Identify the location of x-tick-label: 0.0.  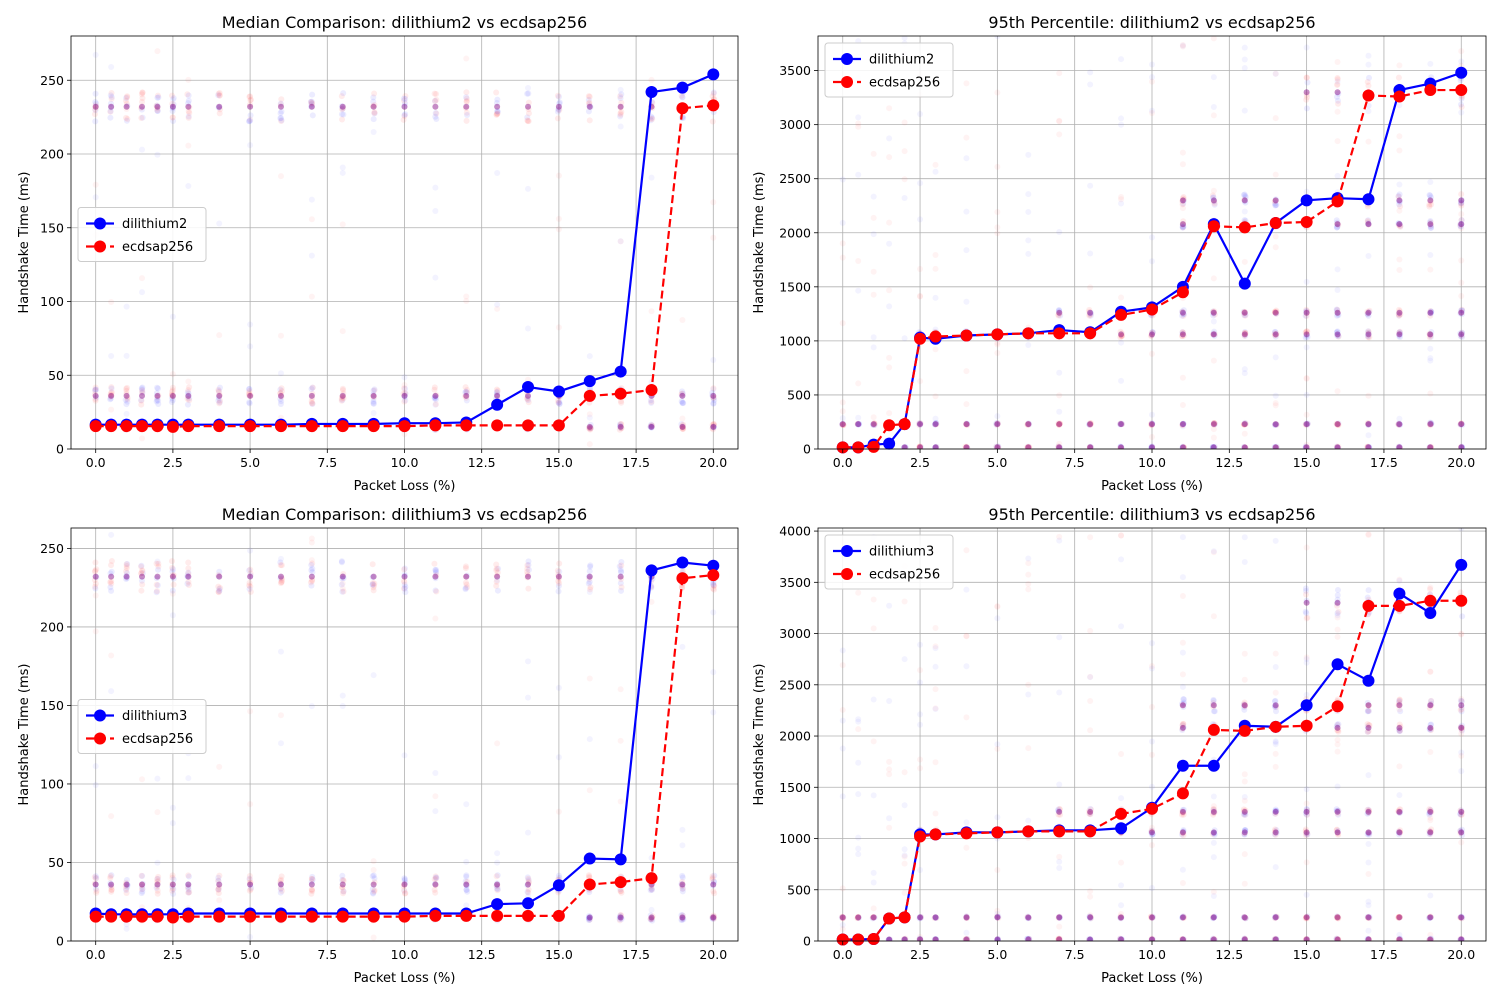
(843, 954).